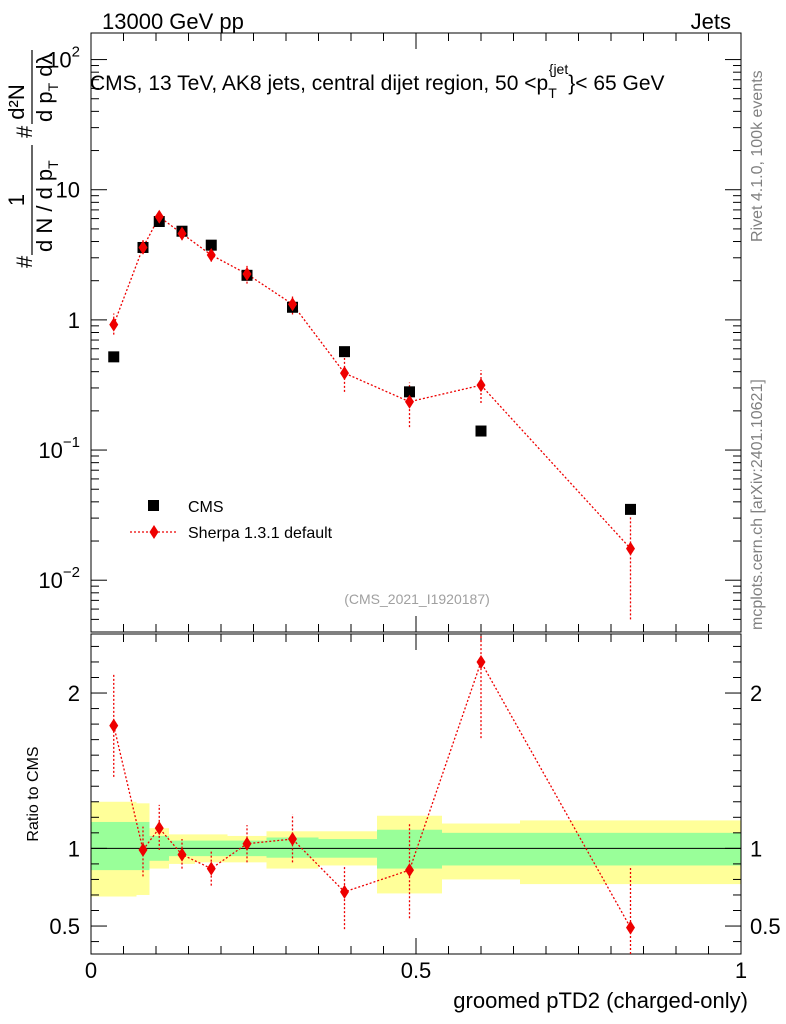  What do you see at coordinates (74, 693) in the screenshot?
I see `lower-y-tick-label-left-2: 2` at bounding box center [74, 693].